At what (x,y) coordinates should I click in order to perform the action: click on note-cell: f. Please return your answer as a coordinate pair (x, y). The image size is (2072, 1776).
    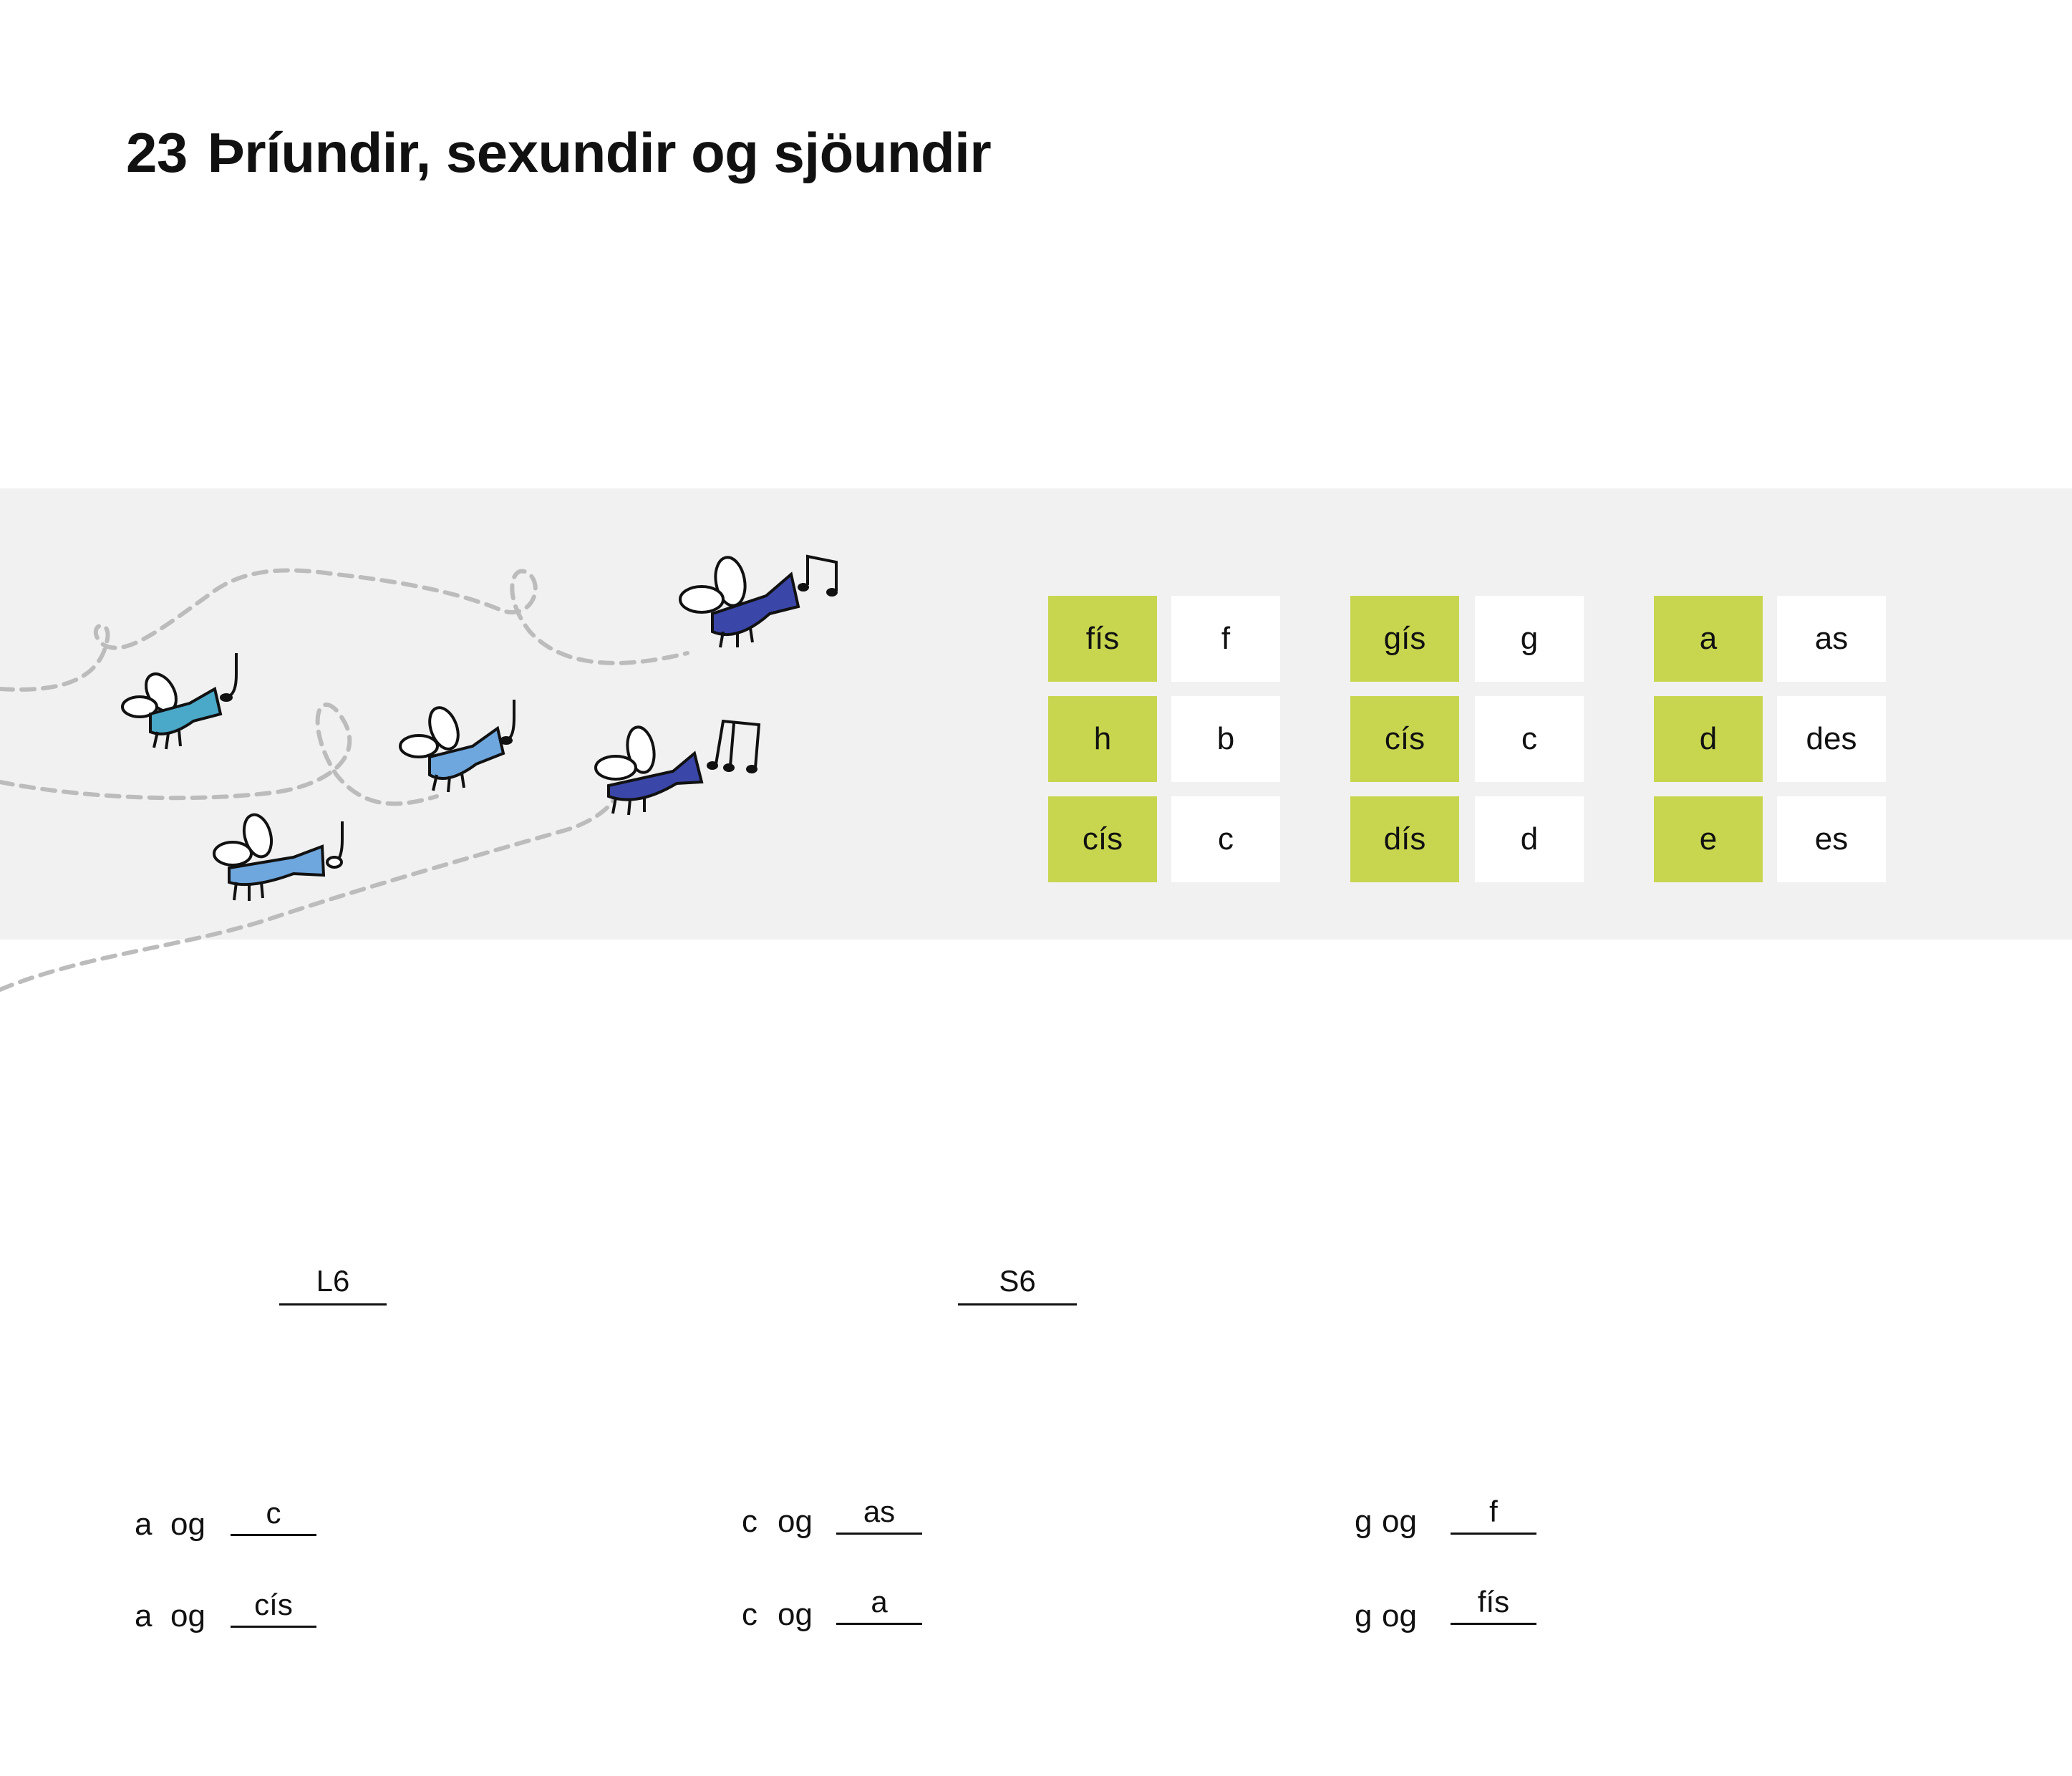
    Looking at the image, I should click on (1225, 639).